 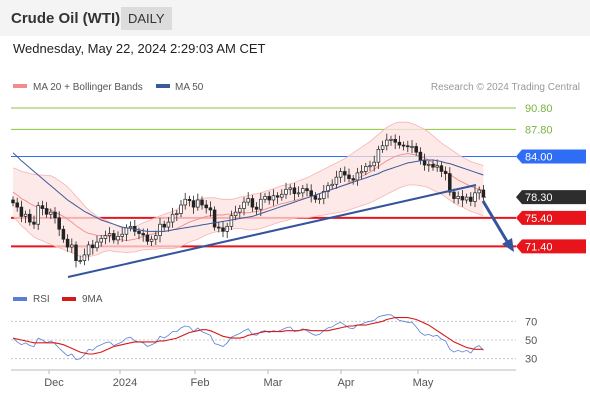 I want to click on legend-swatch-rsi, so click(x=20, y=299).